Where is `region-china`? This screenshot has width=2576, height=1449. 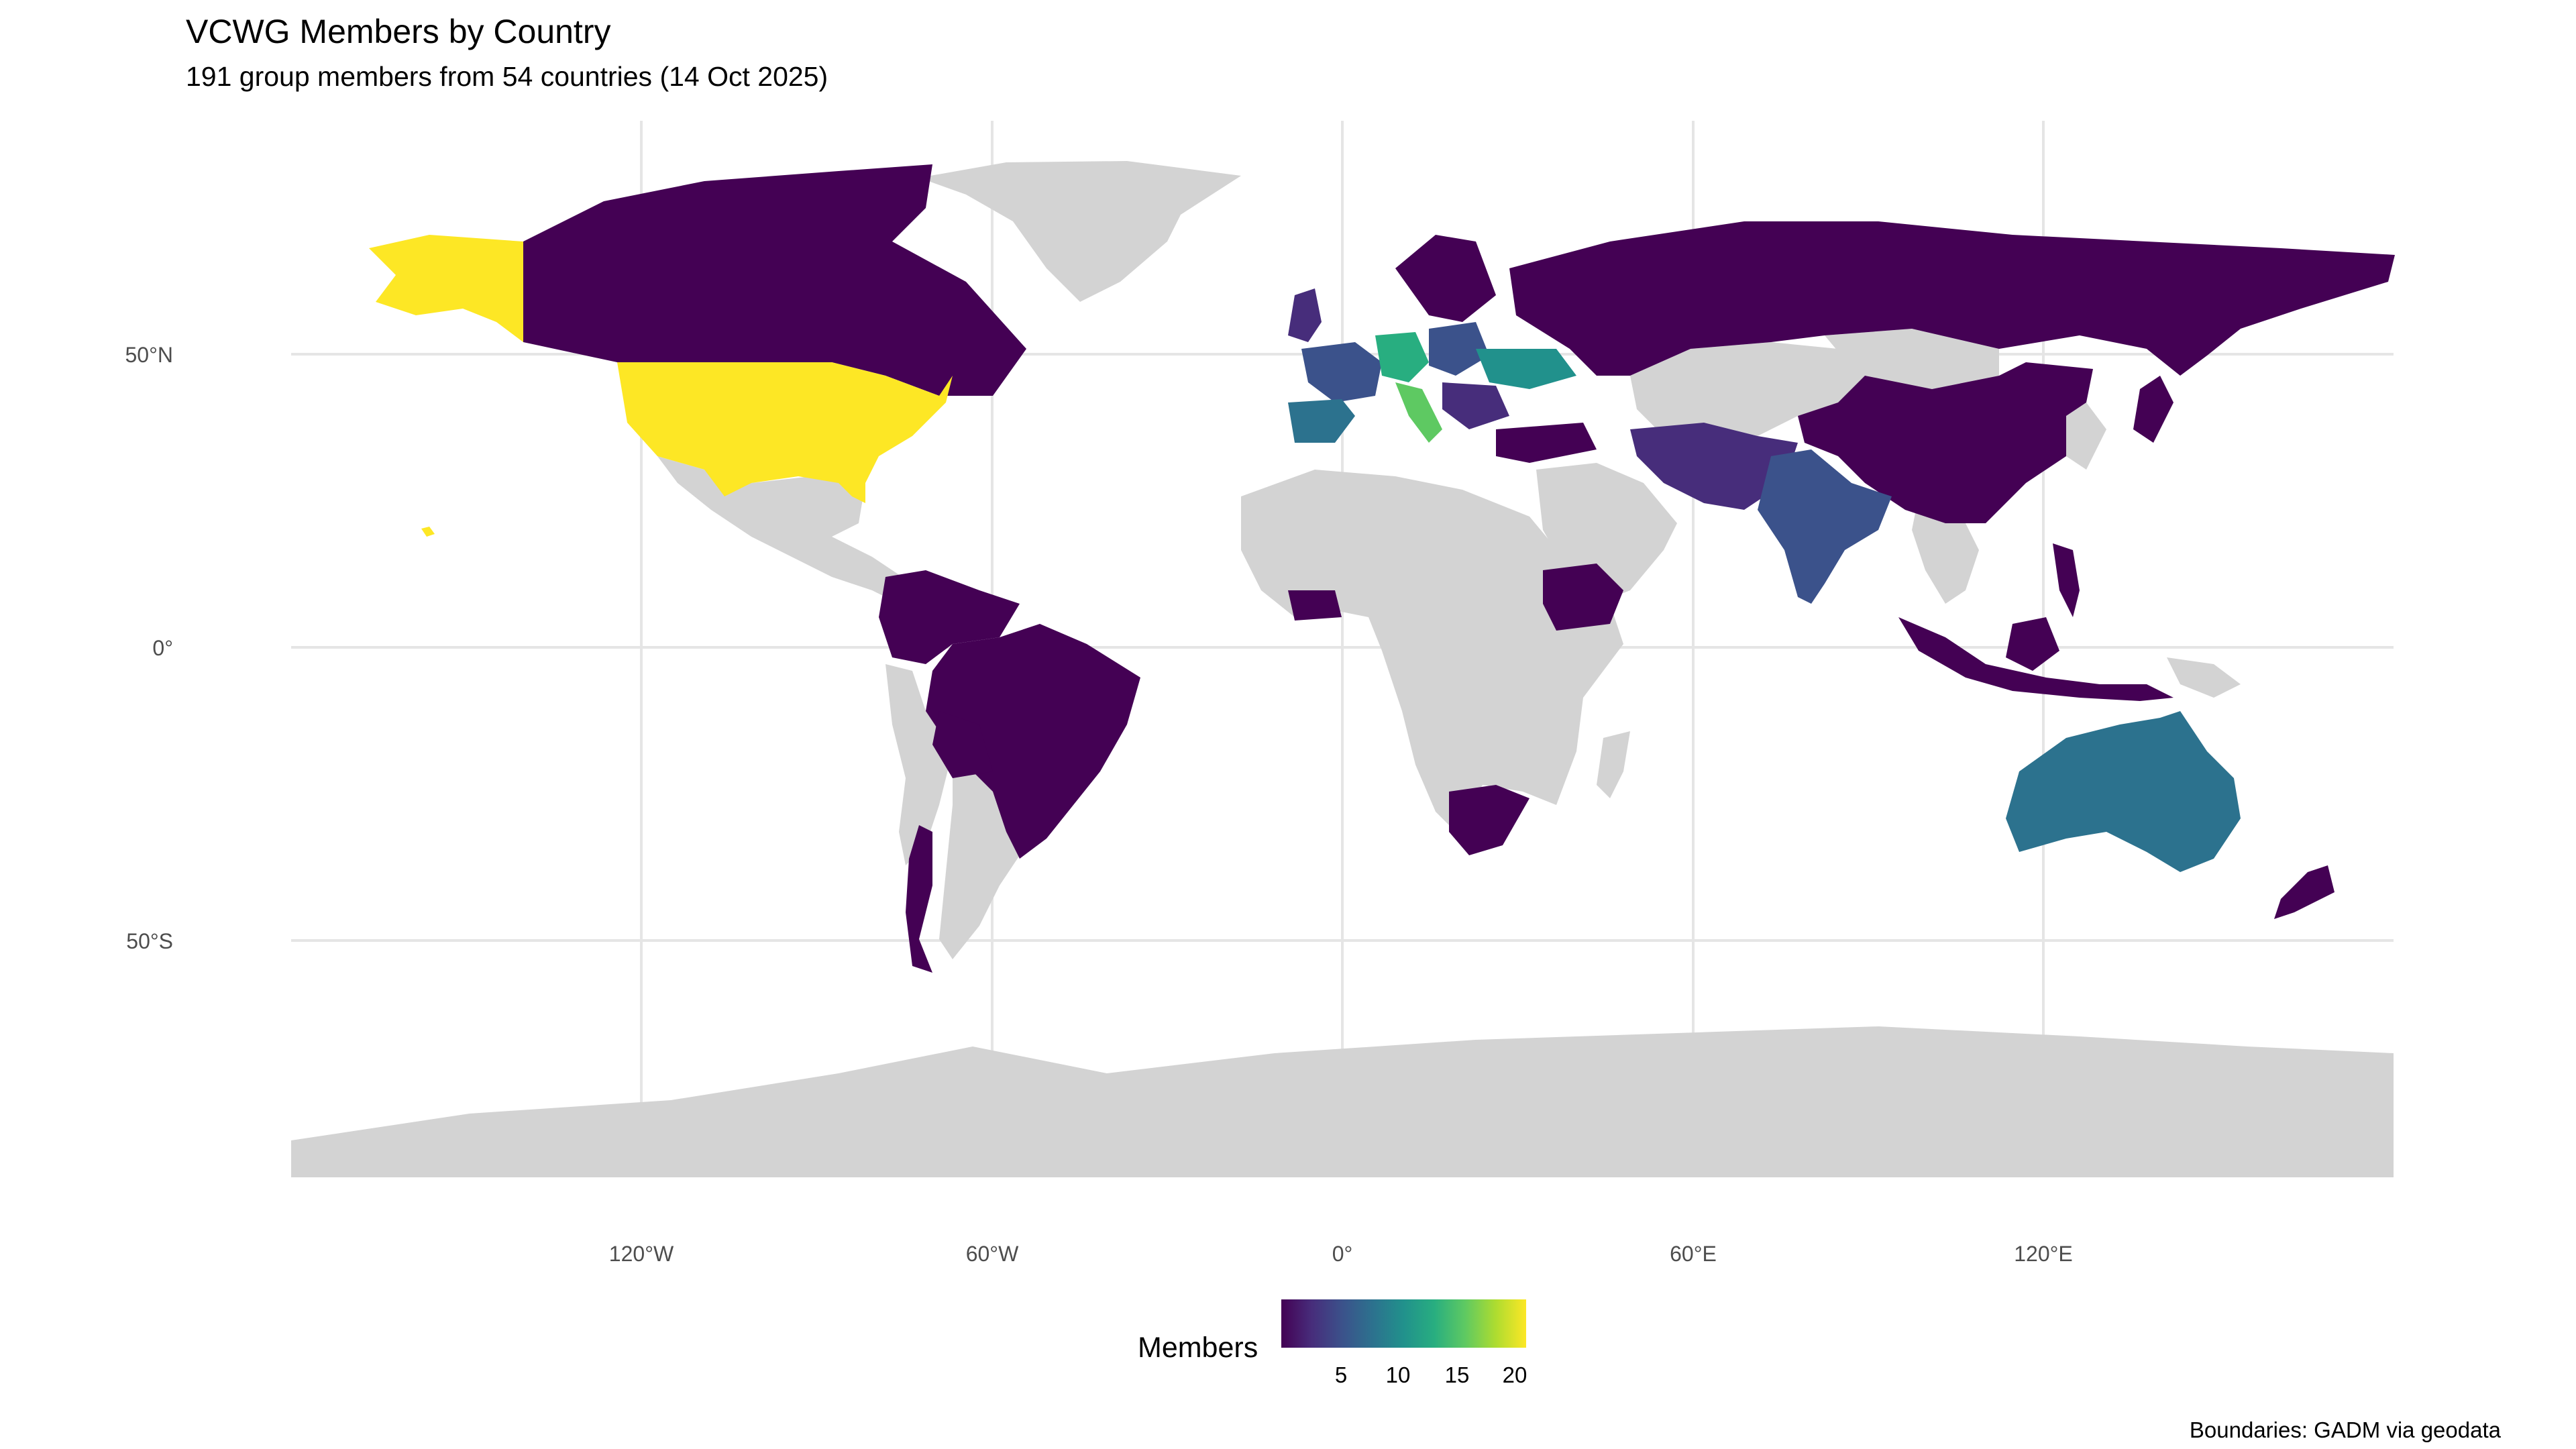
region-china is located at coordinates (1945, 442).